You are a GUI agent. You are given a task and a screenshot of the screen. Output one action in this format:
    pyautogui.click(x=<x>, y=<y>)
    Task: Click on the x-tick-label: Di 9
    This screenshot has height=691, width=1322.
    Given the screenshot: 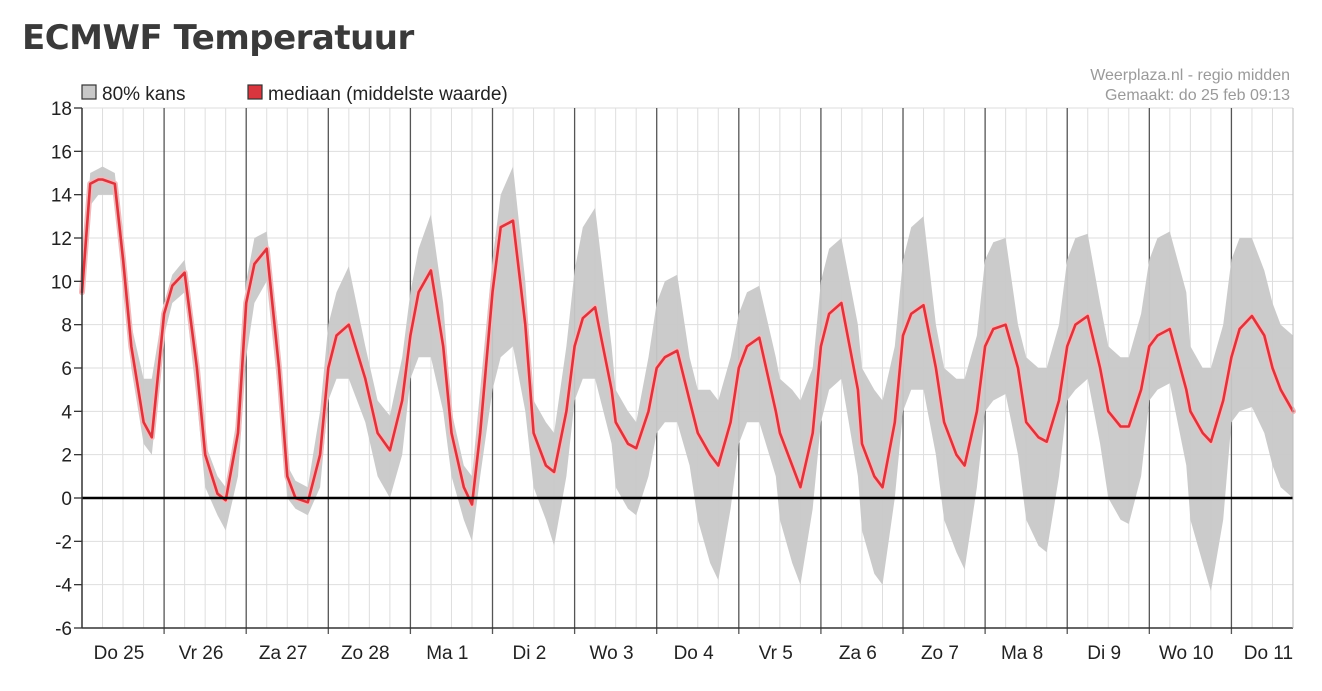 What is the action you would take?
    pyautogui.click(x=1104, y=653)
    